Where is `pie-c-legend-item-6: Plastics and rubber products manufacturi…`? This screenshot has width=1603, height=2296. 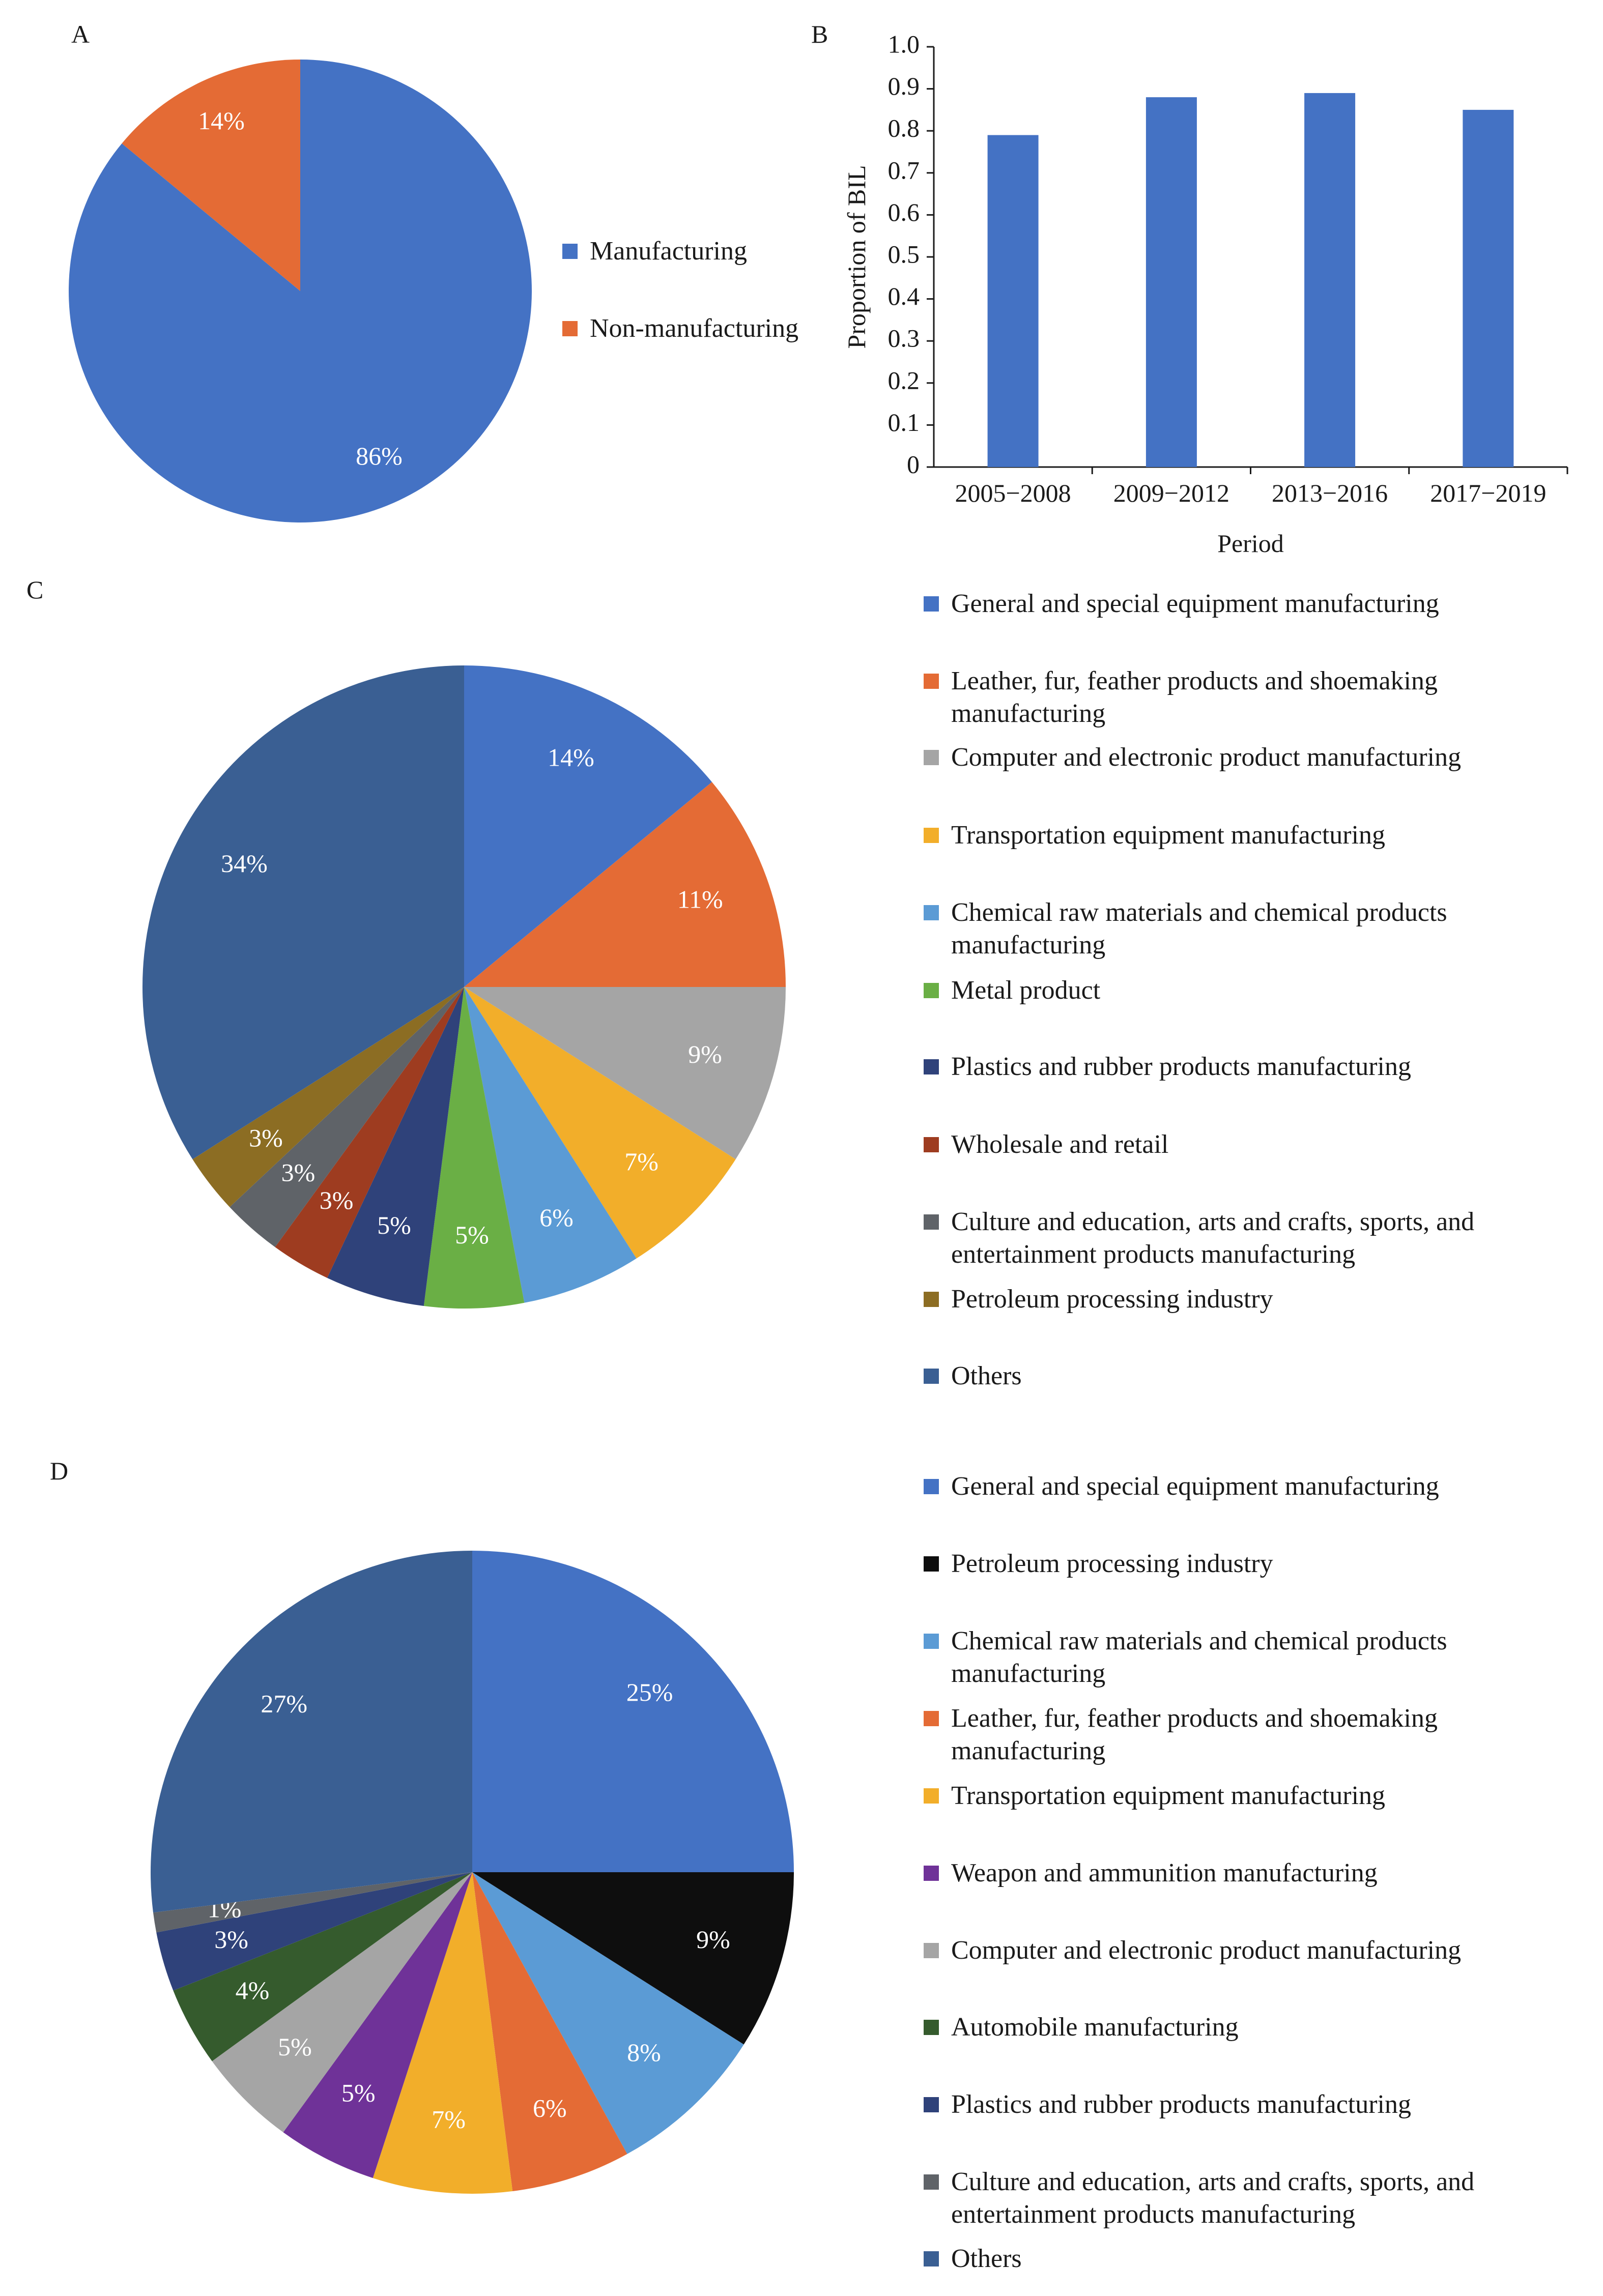
pie-c-legend-item-6: Plastics and rubber products manufacturi… is located at coordinates (1224, 1067).